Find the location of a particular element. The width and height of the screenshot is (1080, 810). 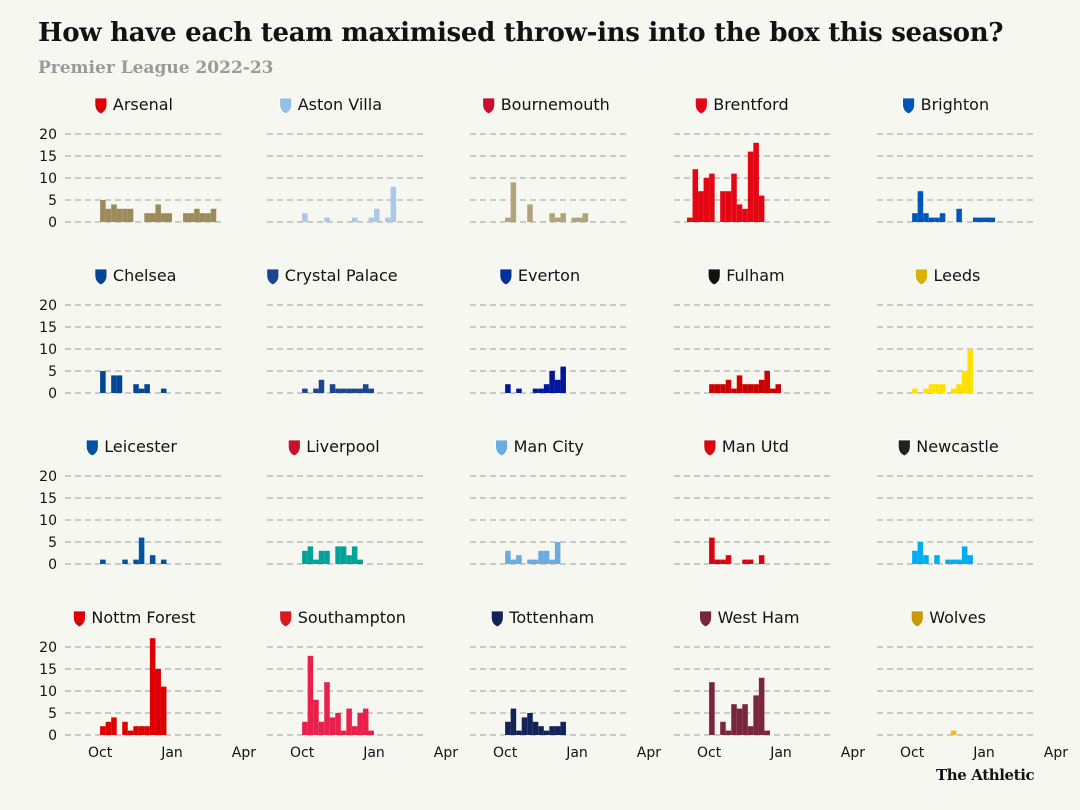

newcastle-crest-icon is located at coordinates (904, 448).